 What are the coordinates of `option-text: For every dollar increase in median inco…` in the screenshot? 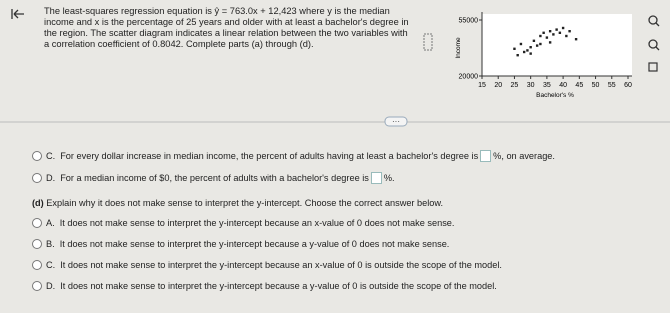 It's located at (269, 156).